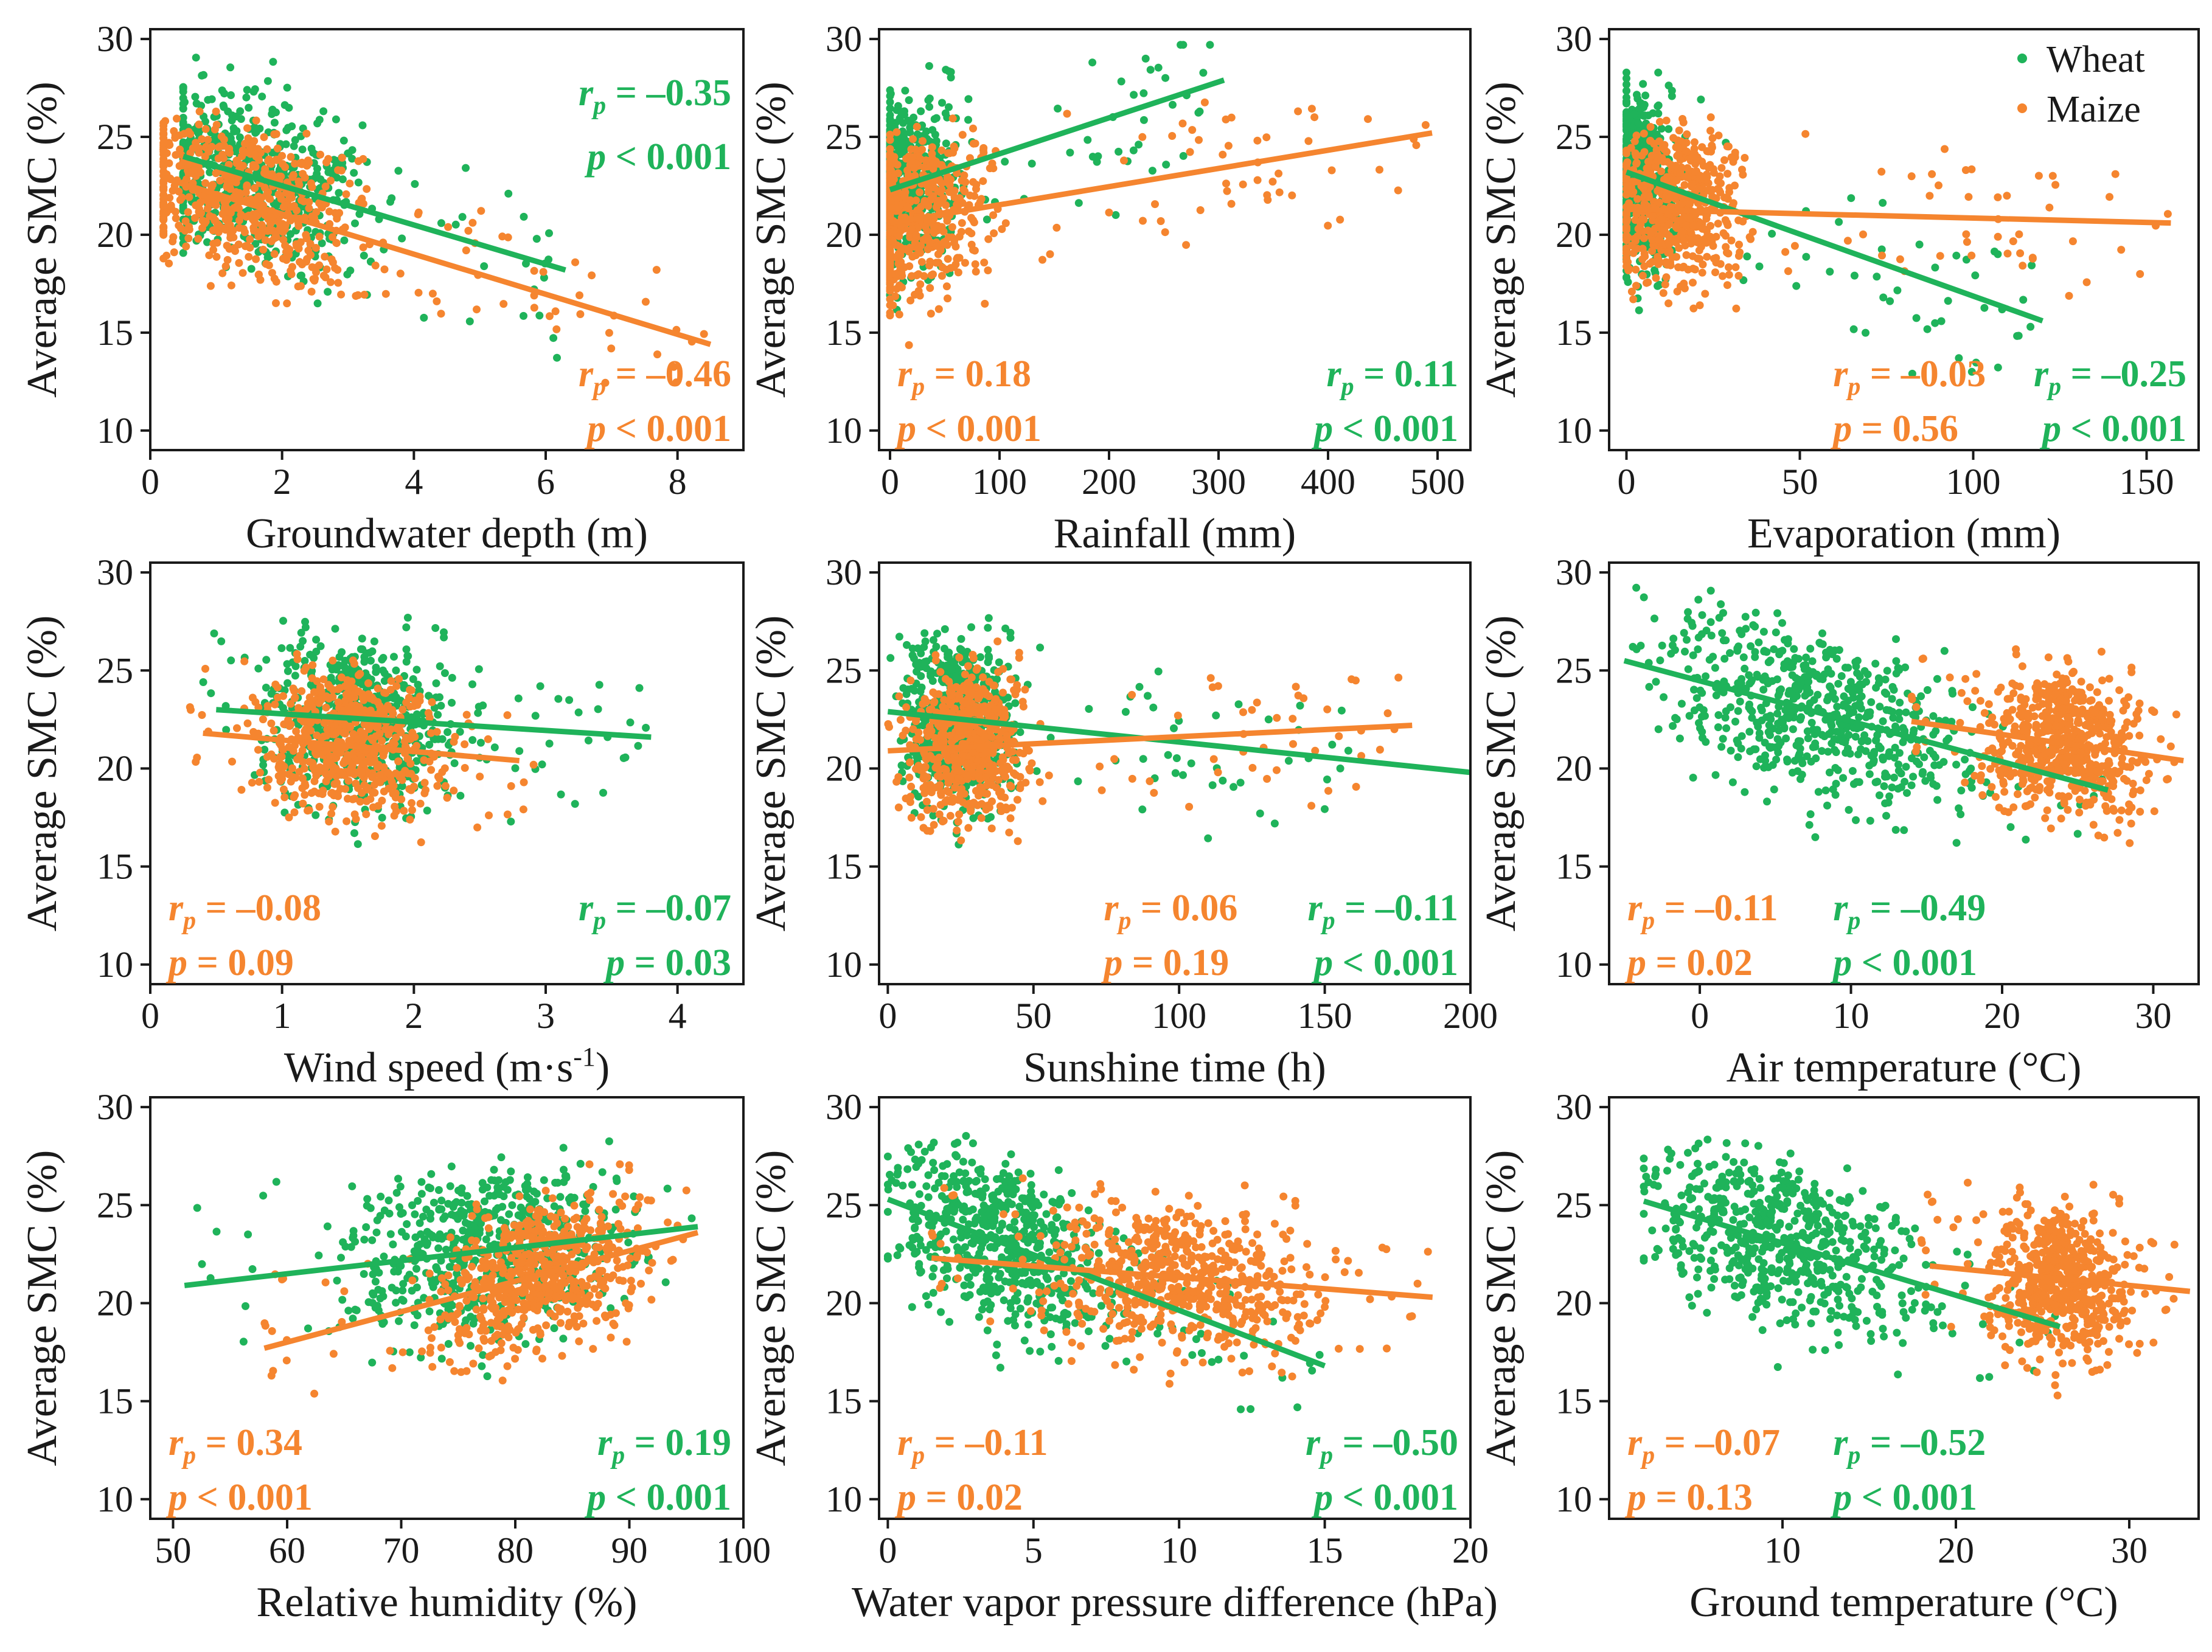 The image size is (2212, 1652). What do you see at coordinates (1574, 137) in the screenshot?
I see `y-tick-label: 25` at bounding box center [1574, 137].